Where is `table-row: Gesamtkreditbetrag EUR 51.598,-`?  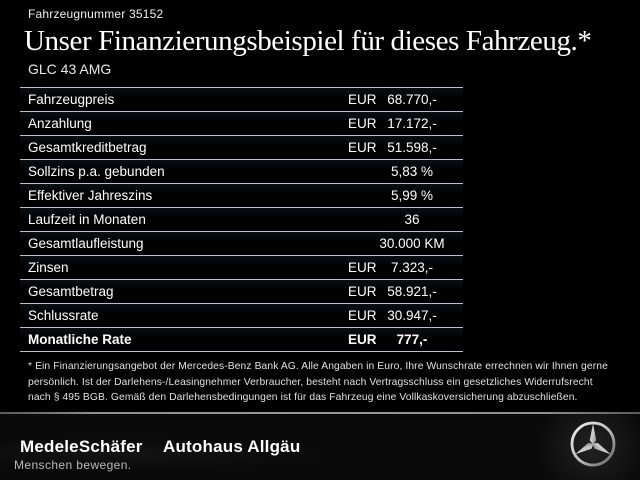 table-row: Gesamtkreditbetrag EUR 51.598,- is located at coordinates (241, 148).